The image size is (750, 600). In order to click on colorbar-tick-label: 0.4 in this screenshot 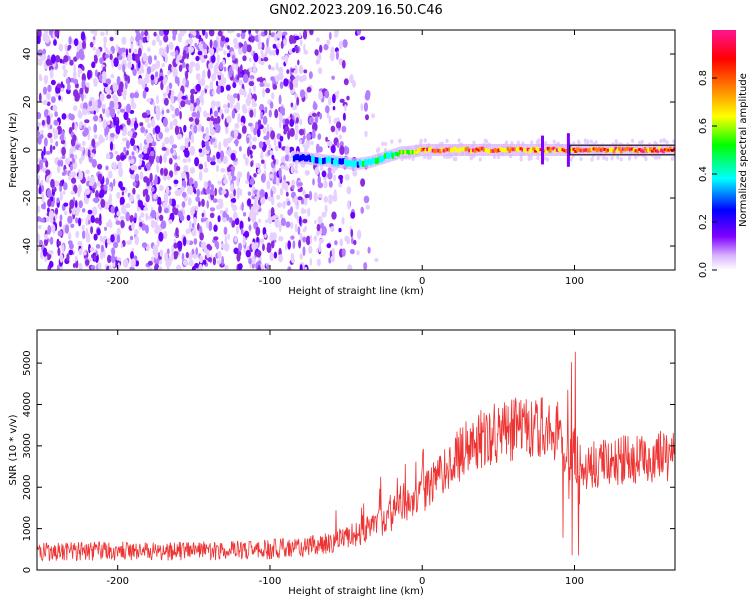, I will do `click(703, 174)`.